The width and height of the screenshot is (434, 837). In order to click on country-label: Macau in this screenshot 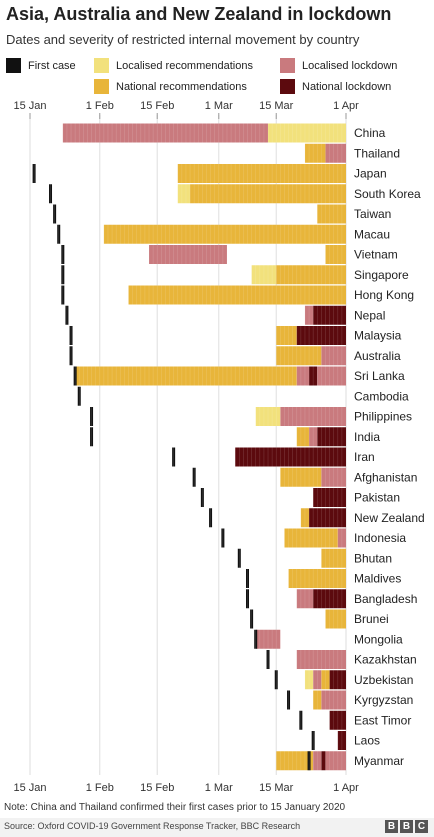, I will do `click(372, 234)`.